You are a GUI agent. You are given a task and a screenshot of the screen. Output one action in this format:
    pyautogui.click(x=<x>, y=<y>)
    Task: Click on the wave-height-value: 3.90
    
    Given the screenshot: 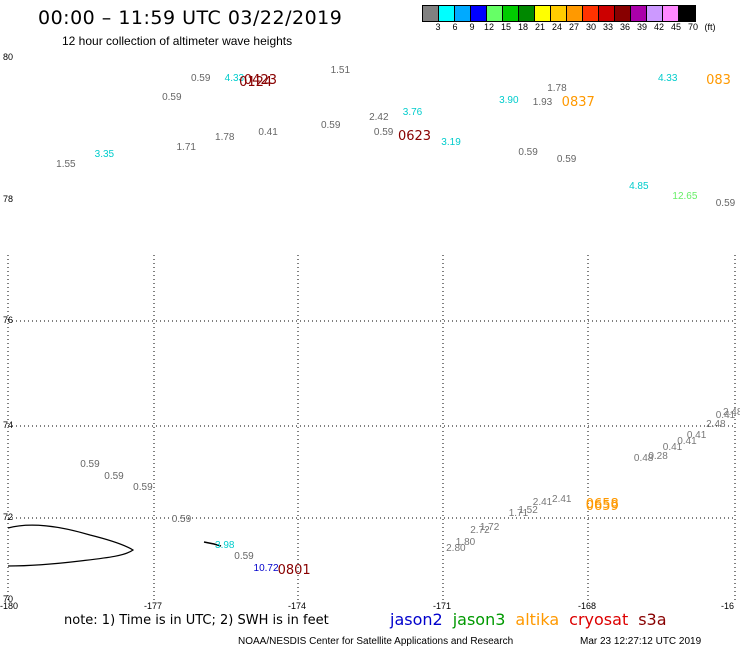 What is the action you would take?
    pyautogui.click(x=509, y=100)
    